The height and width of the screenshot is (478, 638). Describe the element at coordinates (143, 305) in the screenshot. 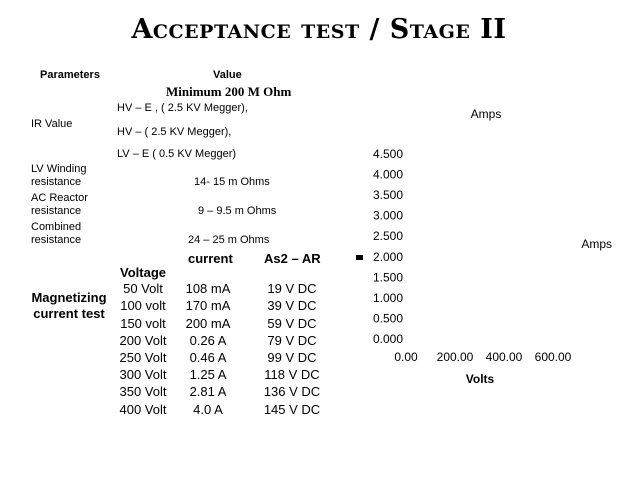

I see `voltage-cell: 100 volt` at that location.